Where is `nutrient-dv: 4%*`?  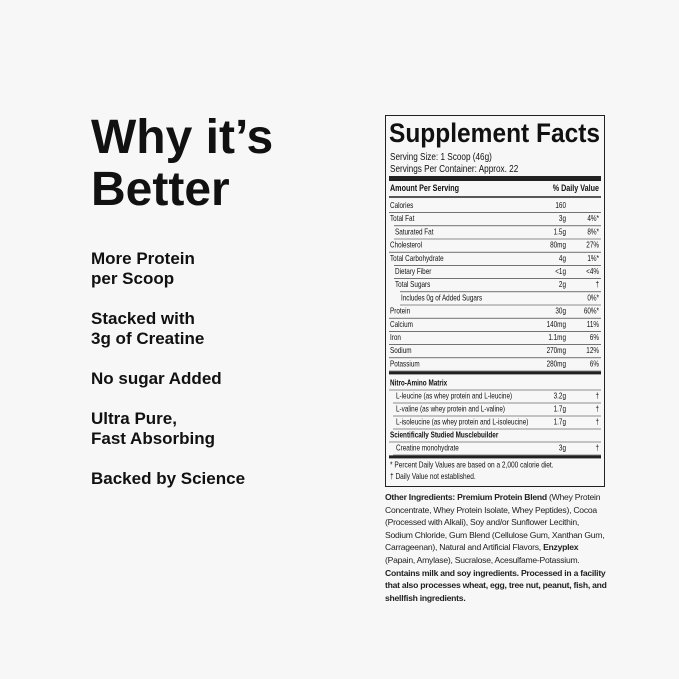
nutrient-dv: 4%* is located at coordinates (593, 218).